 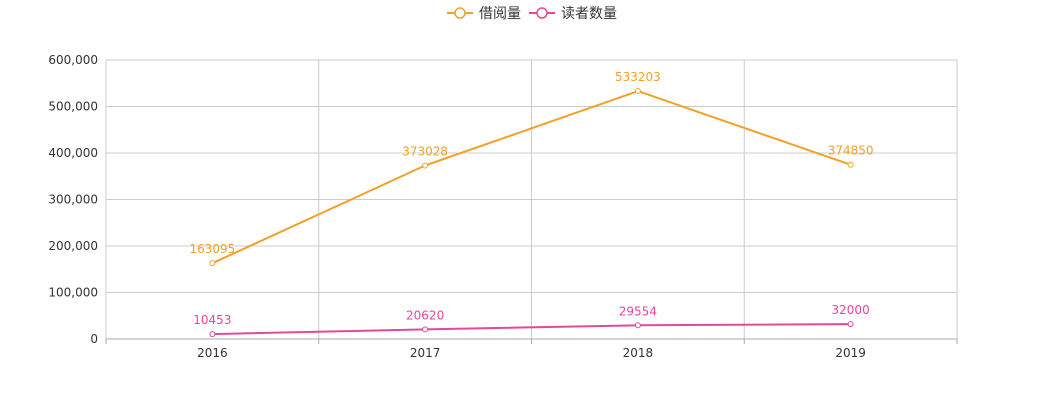 I want to click on y-tick-label: 500,000, so click(x=73, y=107).